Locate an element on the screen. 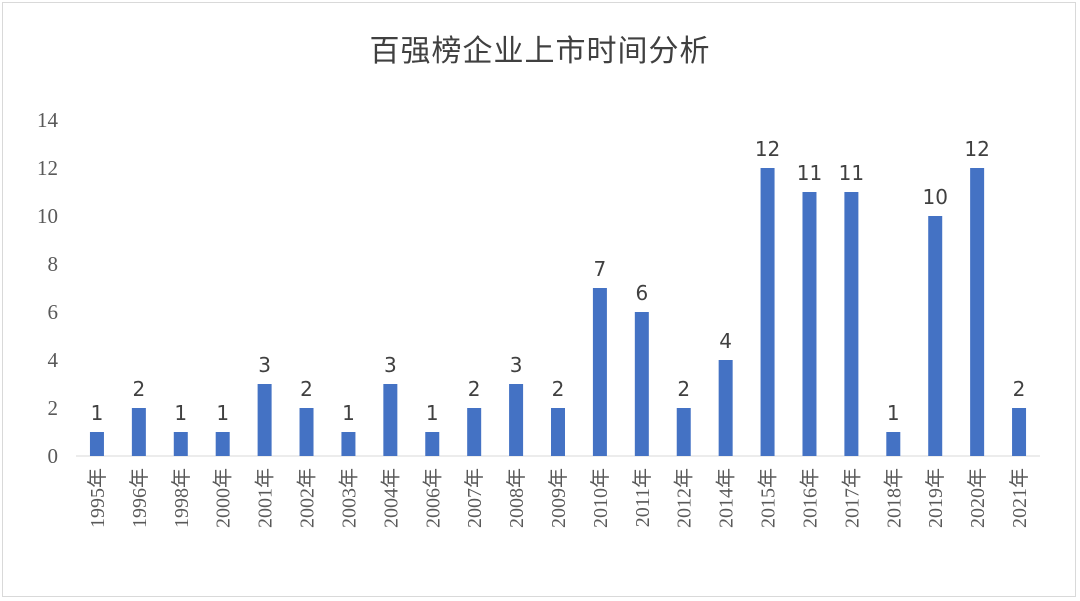  x-tick-label: 2003年 is located at coordinates (348, 498).